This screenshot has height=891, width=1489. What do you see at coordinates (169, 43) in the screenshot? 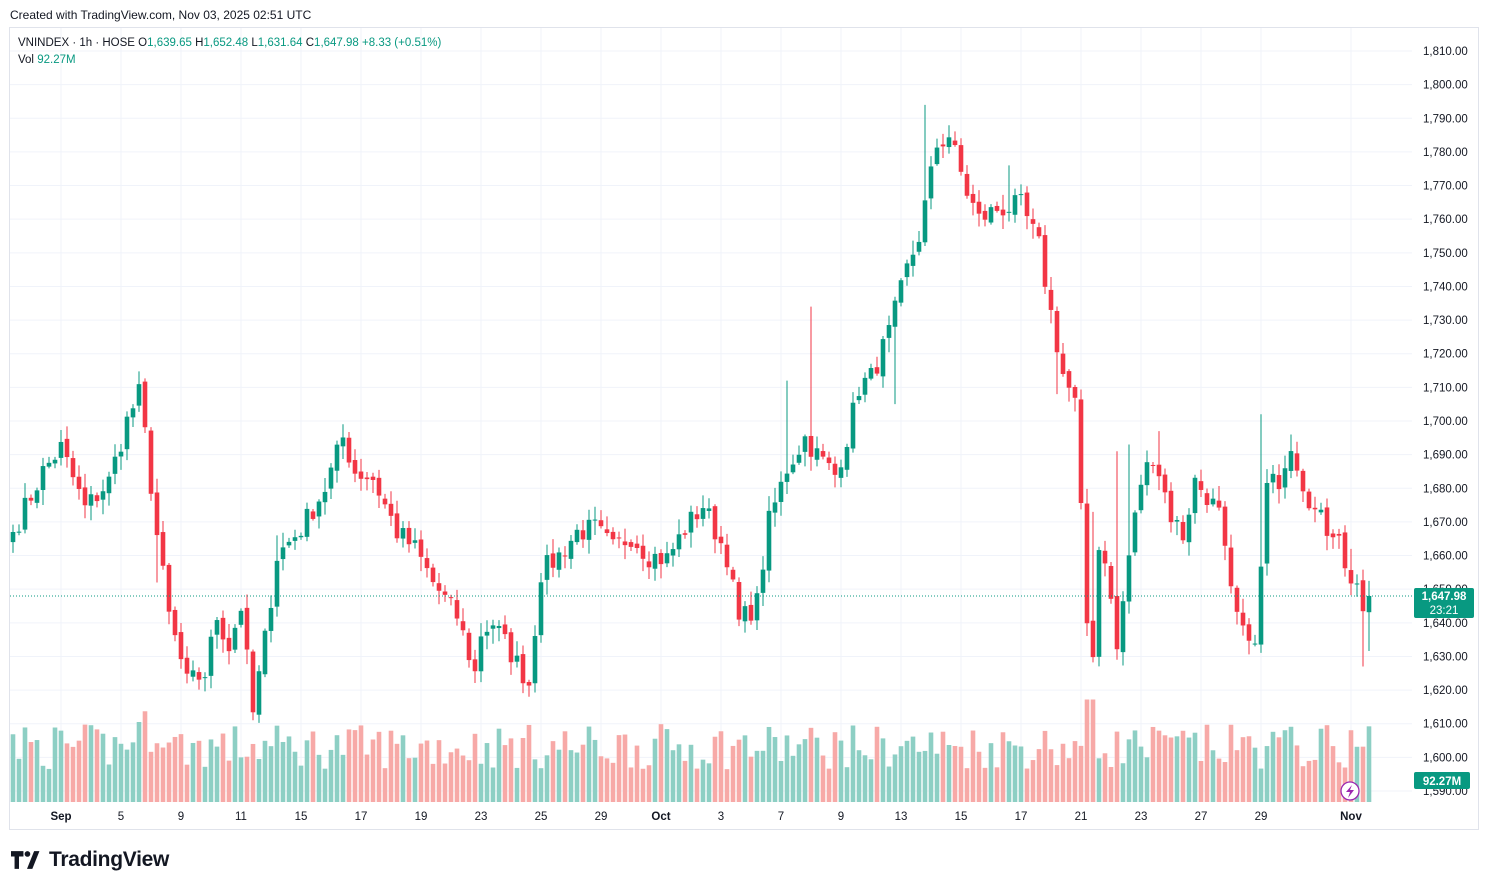
I see `legend-open-value: 1,639.65` at bounding box center [169, 43].